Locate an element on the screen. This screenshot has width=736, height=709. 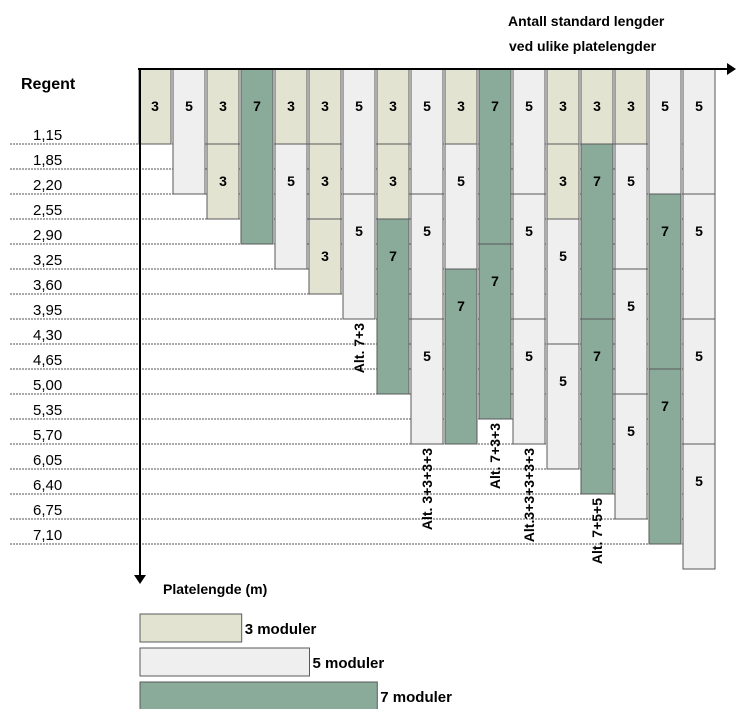
column: 5 5 5 Alt. 3+3+3+3 is located at coordinates (427, 299).